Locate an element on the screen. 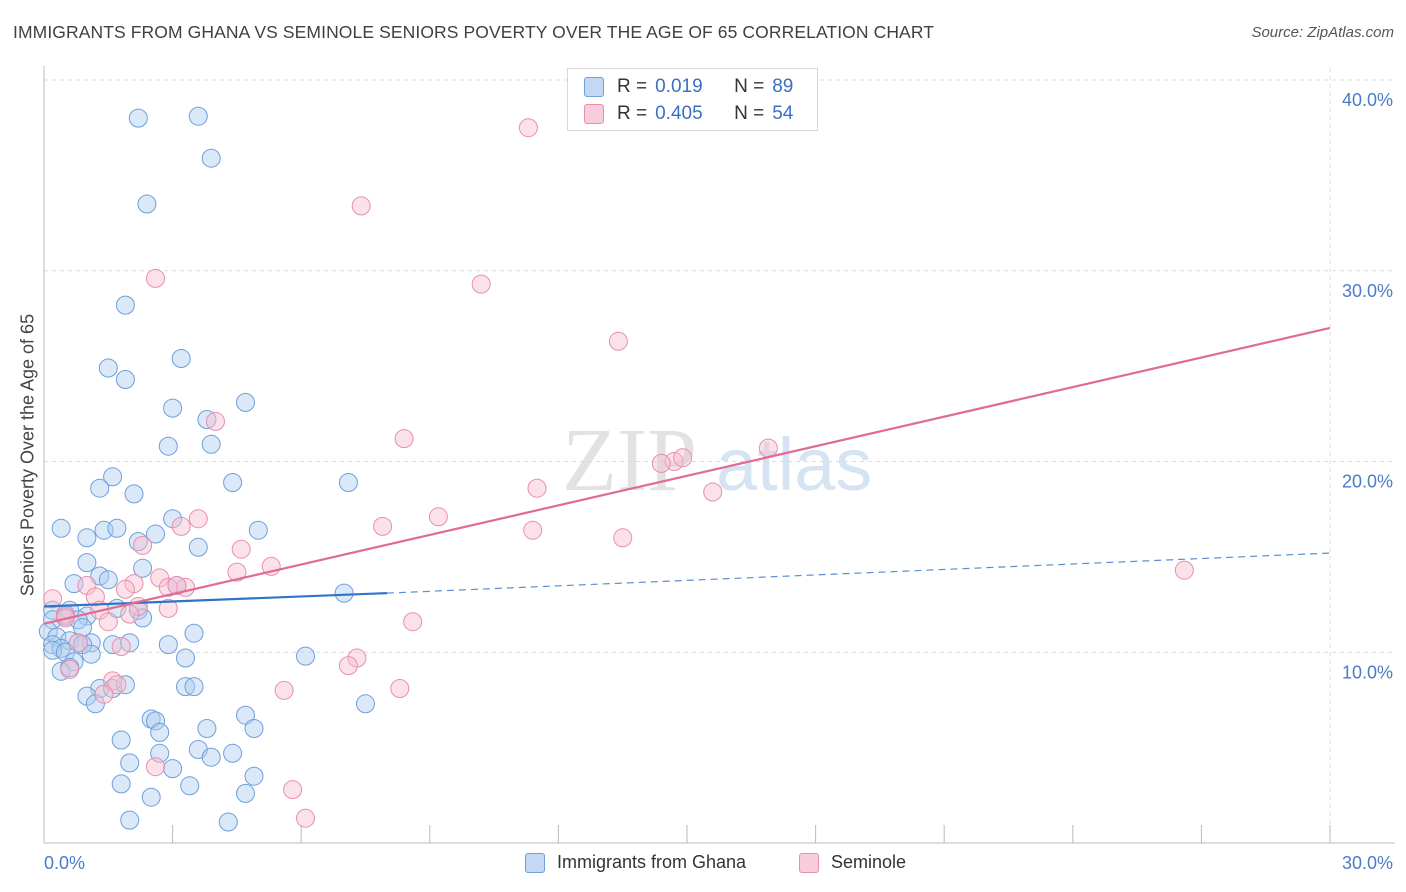 This screenshot has height=892, width=1406. legend-row-ghana: R = 0.019 N = 89 is located at coordinates (688, 87).